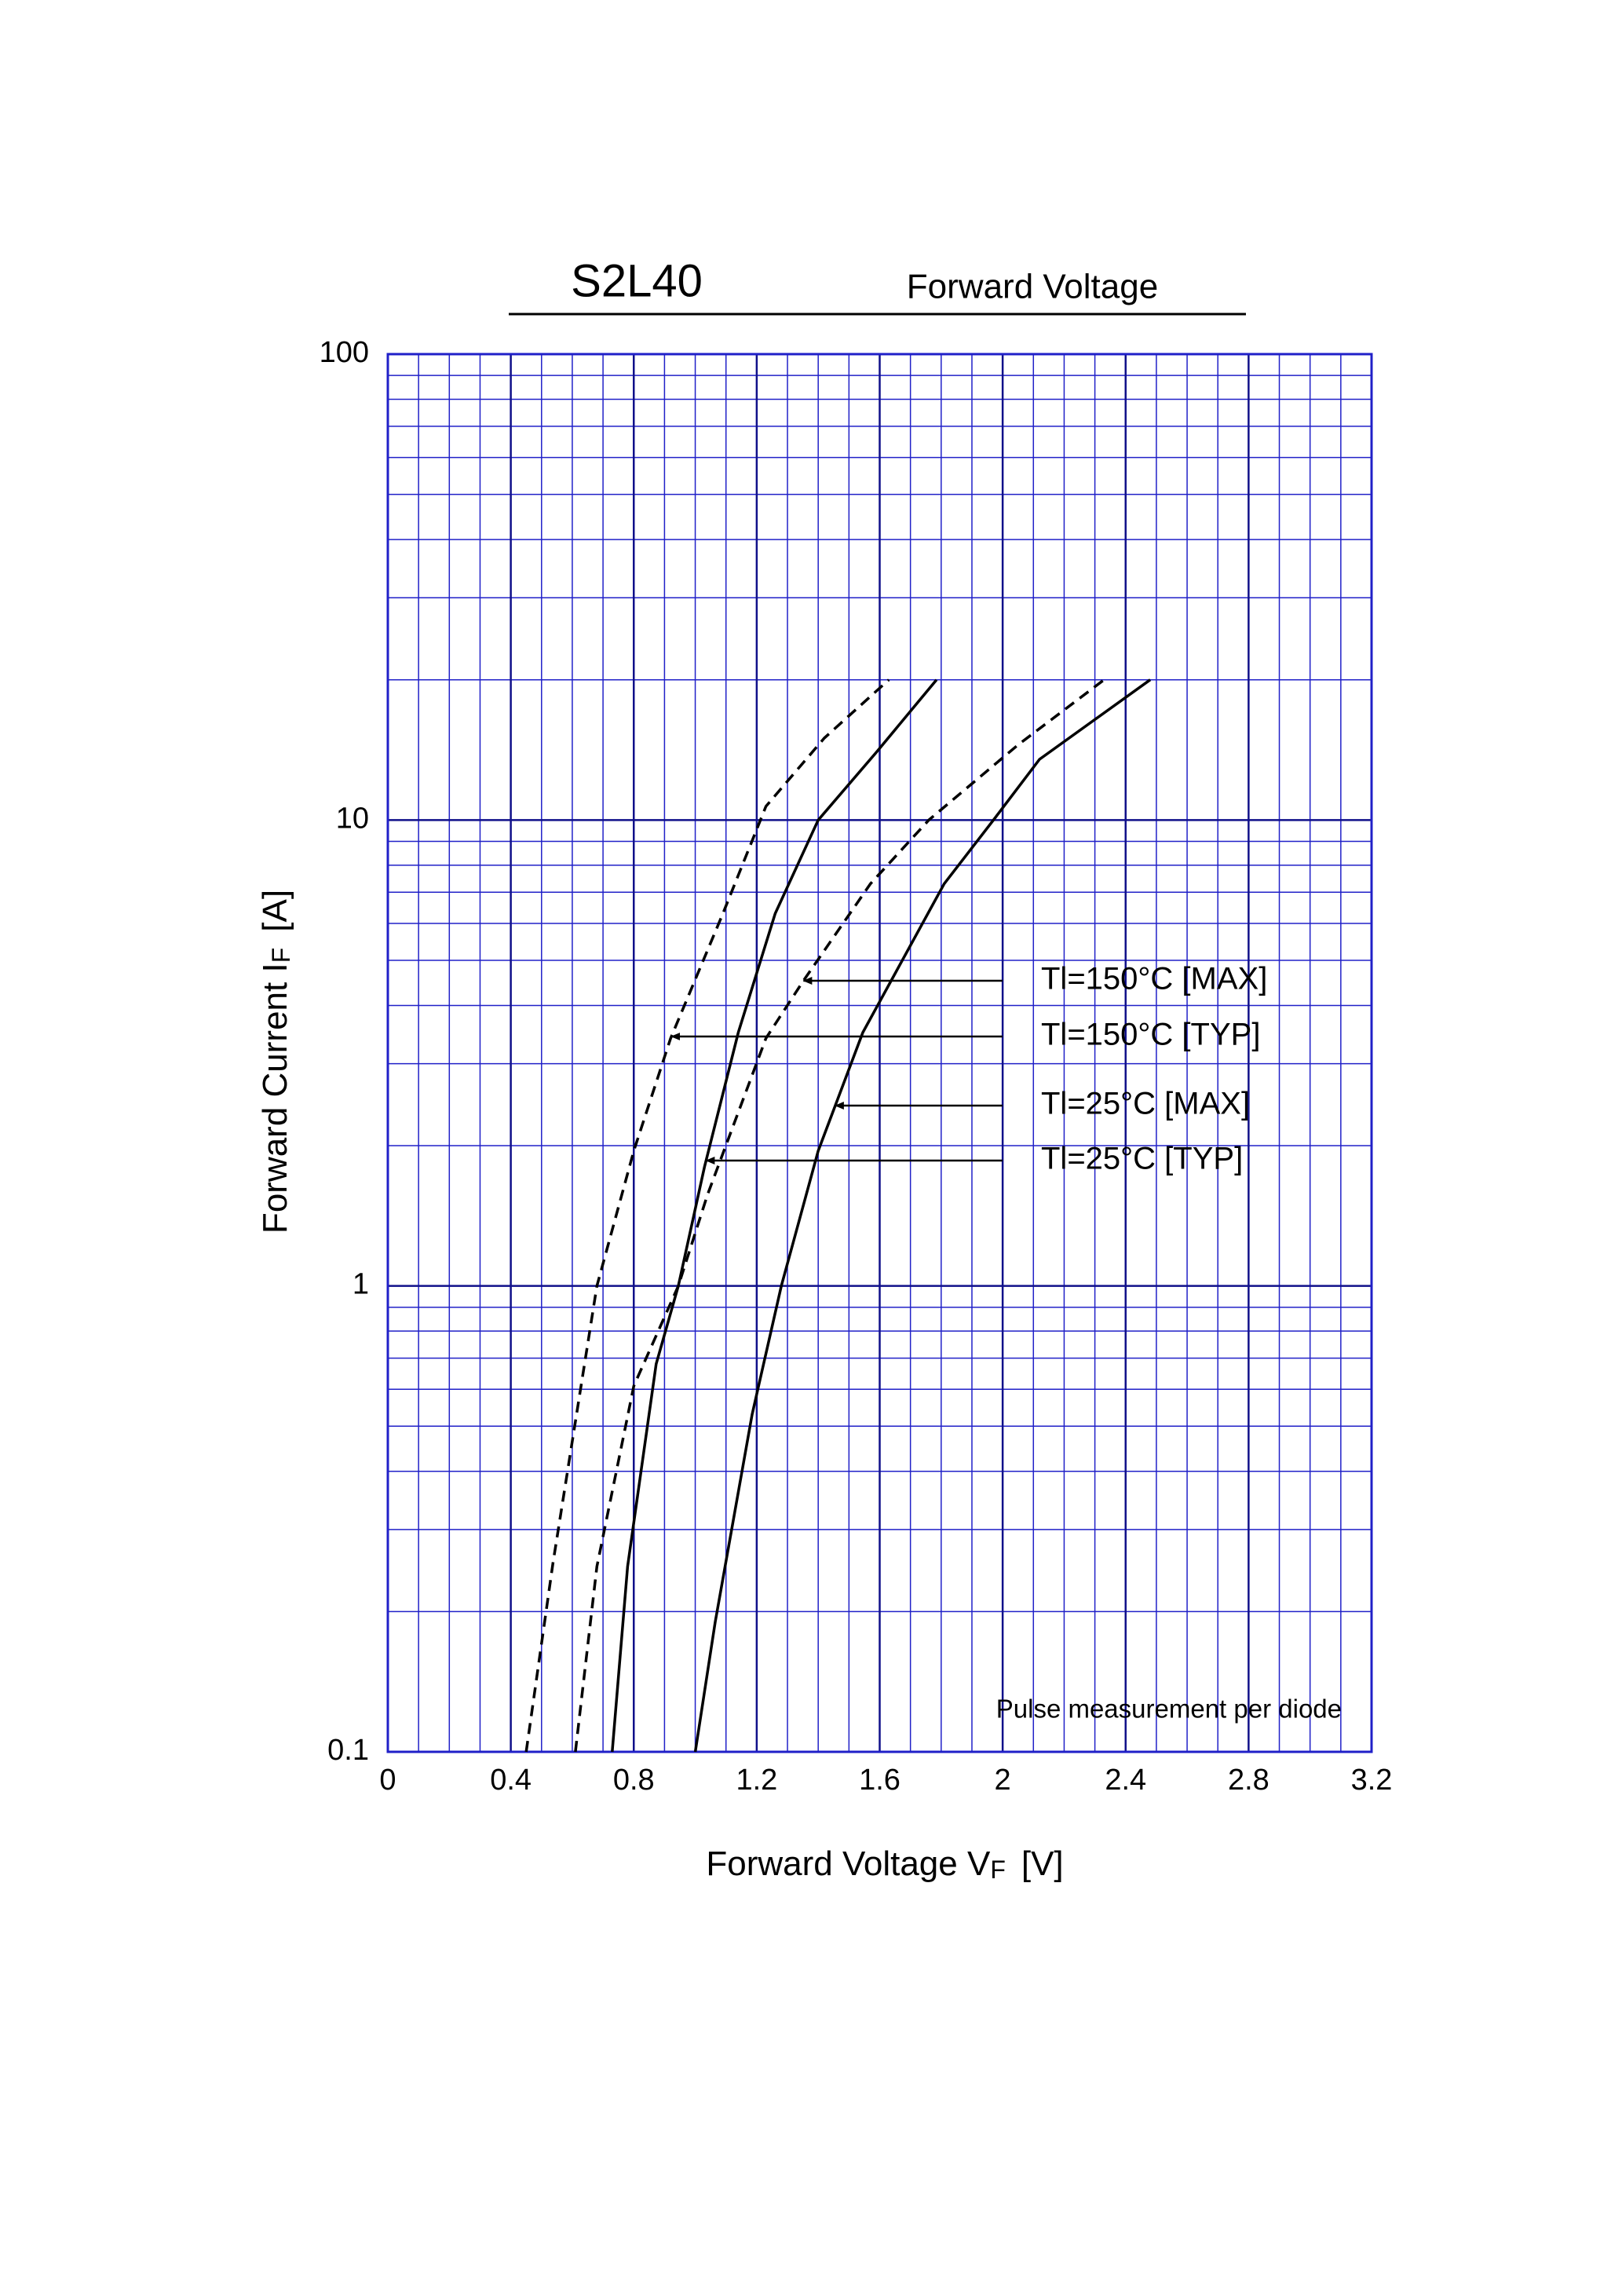 Image resolution: width=1622 pixels, height=2296 pixels. I want to click on y-axis-label: Forward Current IF [A], so click(276, 1062).